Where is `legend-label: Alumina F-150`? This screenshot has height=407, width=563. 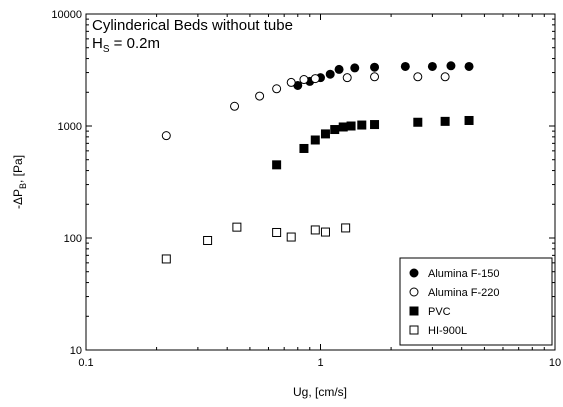
legend-label: Alumina F-150 is located at coordinates (464, 274).